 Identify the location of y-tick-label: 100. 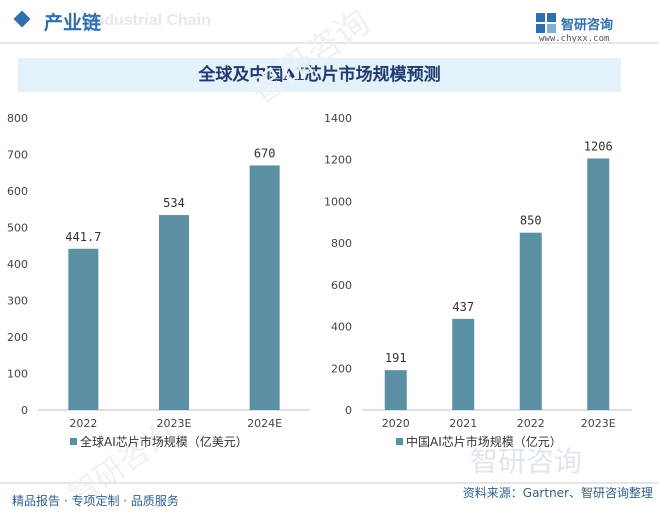
(17, 374).